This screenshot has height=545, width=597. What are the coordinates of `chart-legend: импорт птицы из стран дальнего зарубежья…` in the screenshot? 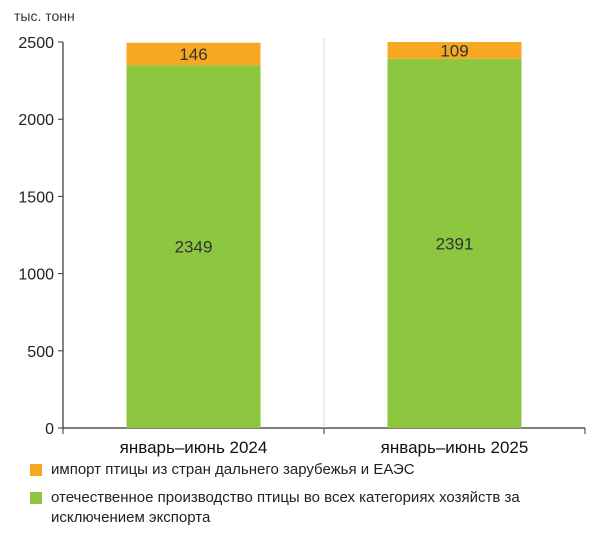 It's located at (310, 498).